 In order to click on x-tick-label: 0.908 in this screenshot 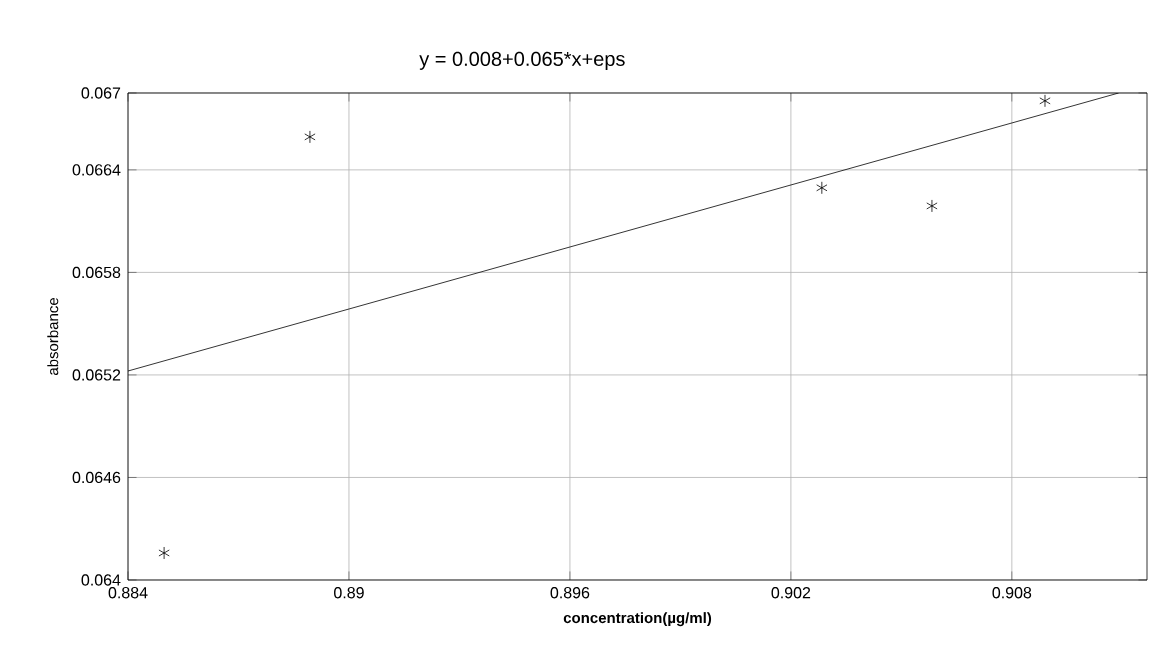, I will do `click(1012, 593)`.